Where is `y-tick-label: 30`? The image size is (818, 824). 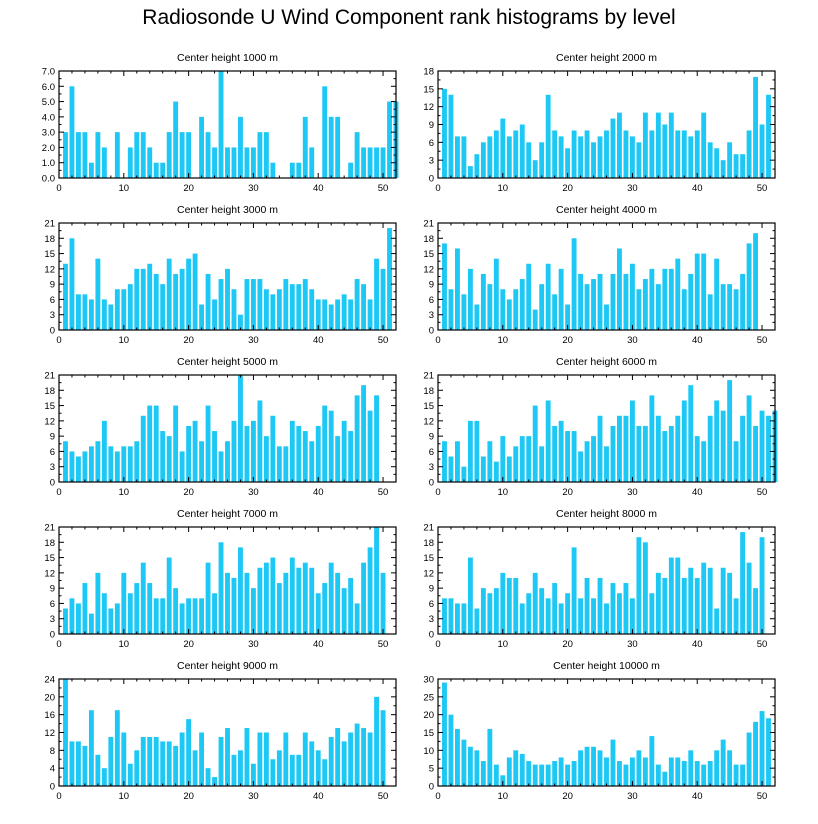 y-tick-label: 30 is located at coordinates (428, 680).